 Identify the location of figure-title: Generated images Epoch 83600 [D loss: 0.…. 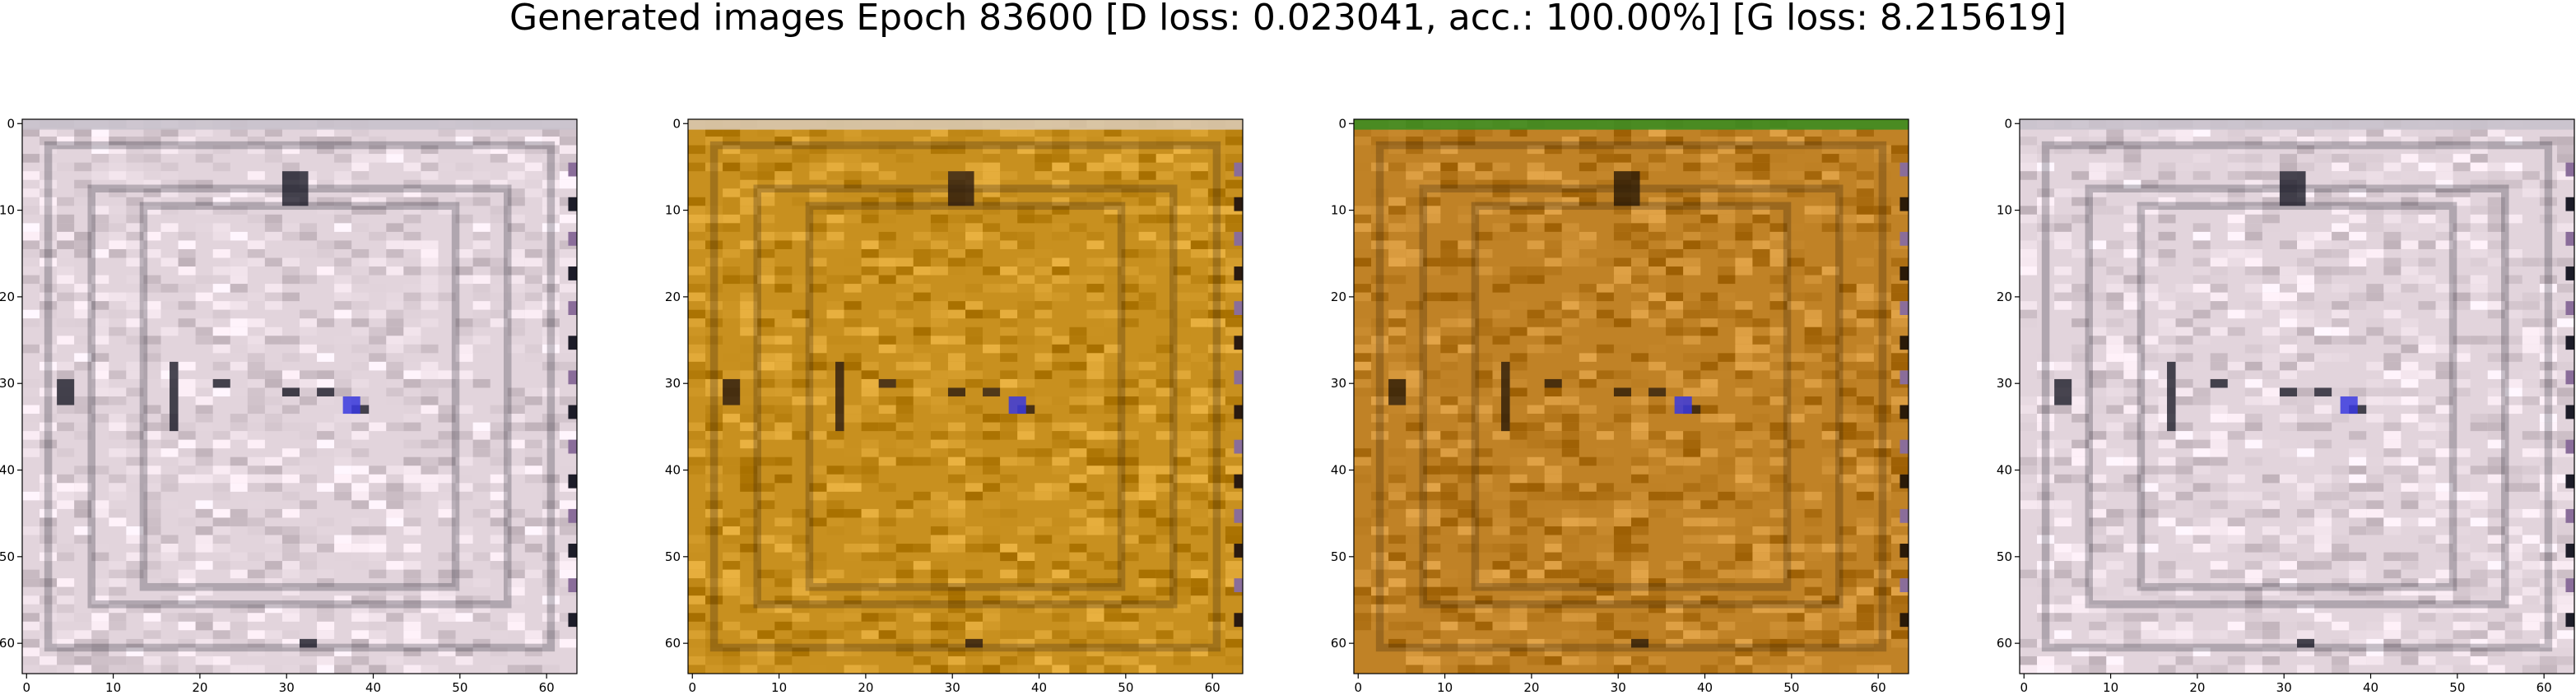
(1288, 19).